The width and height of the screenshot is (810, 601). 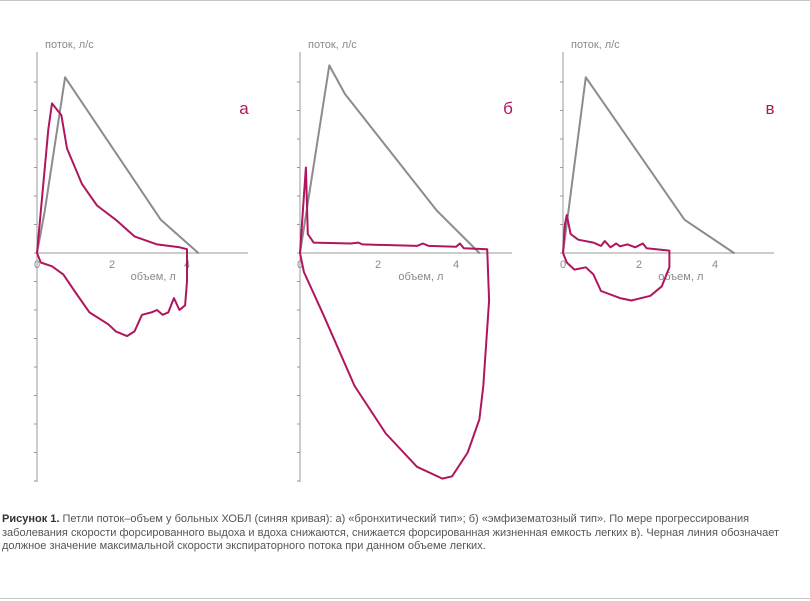 I want to click on top-rule, so click(x=405, y=0).